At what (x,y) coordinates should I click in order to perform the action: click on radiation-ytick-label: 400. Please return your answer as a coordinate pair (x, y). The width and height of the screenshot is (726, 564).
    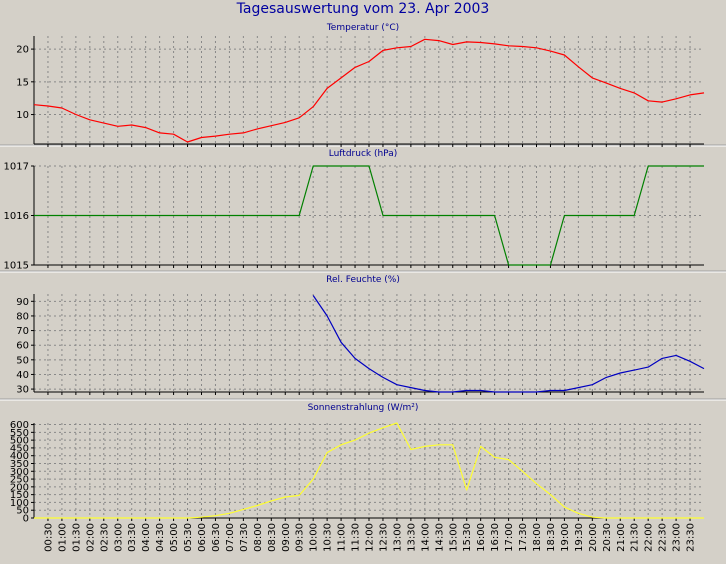
    Looking at the image, I should click on (19, 456).